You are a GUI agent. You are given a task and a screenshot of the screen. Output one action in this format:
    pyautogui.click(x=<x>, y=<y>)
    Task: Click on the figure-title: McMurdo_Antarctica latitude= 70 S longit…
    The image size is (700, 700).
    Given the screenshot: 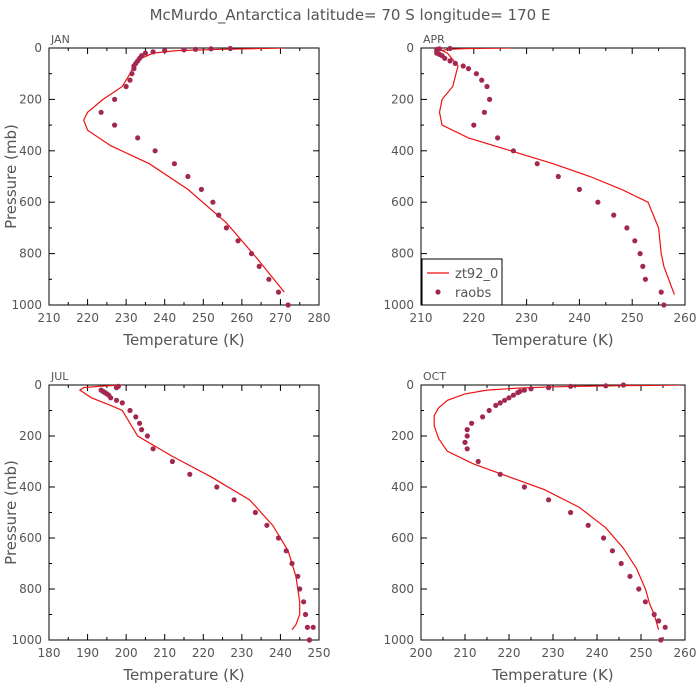 What is the action you would take?
    pyautogui.click(x=350, y=15)
    